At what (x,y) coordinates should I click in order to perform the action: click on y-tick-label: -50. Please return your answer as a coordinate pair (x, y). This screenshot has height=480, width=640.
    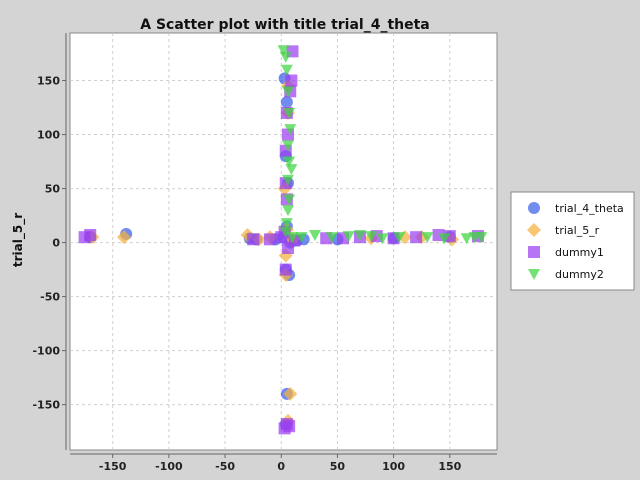
    Looking at the image, I should click on (50, 297).